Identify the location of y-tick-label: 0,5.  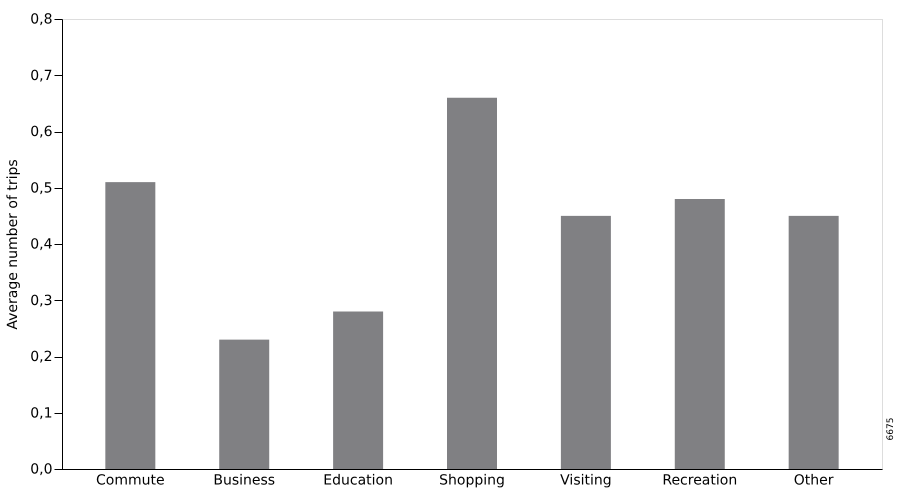
(41, 188).